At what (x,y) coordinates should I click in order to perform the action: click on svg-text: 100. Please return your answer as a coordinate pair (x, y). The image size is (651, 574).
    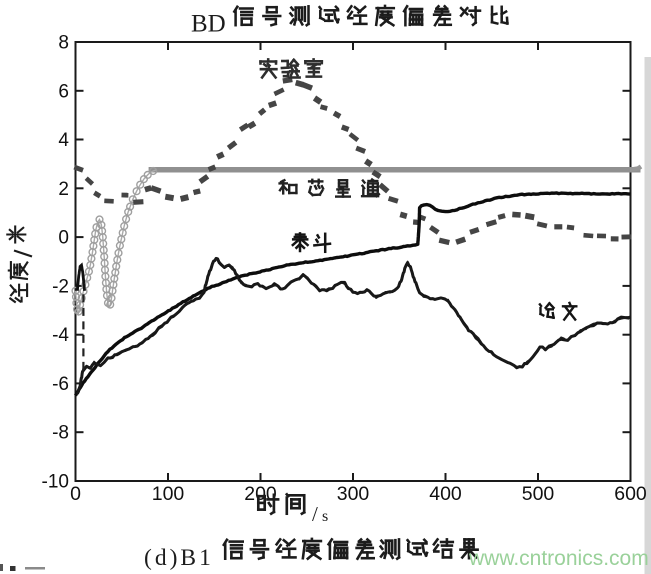
    Looking at the image, I should click on (168, 494).